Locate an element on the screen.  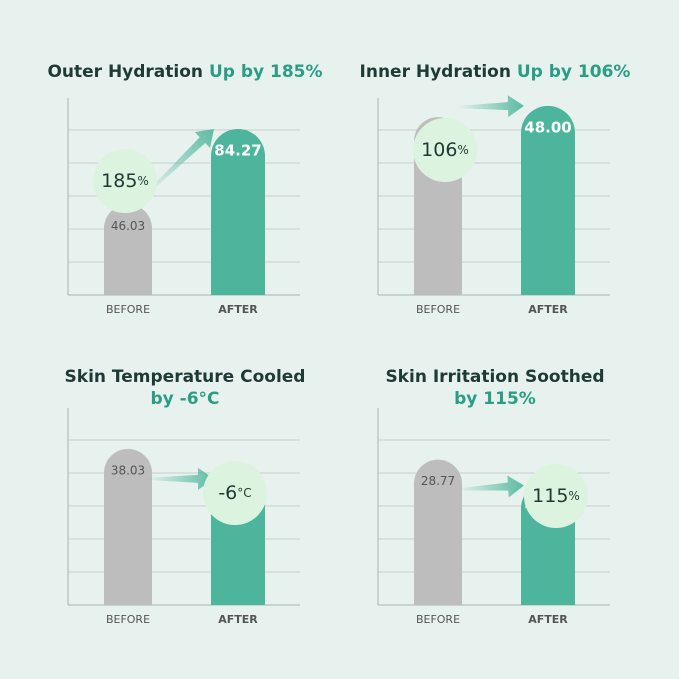
chart-title: Inner Hydration Up by 106% is located at coordinates (495, 72).